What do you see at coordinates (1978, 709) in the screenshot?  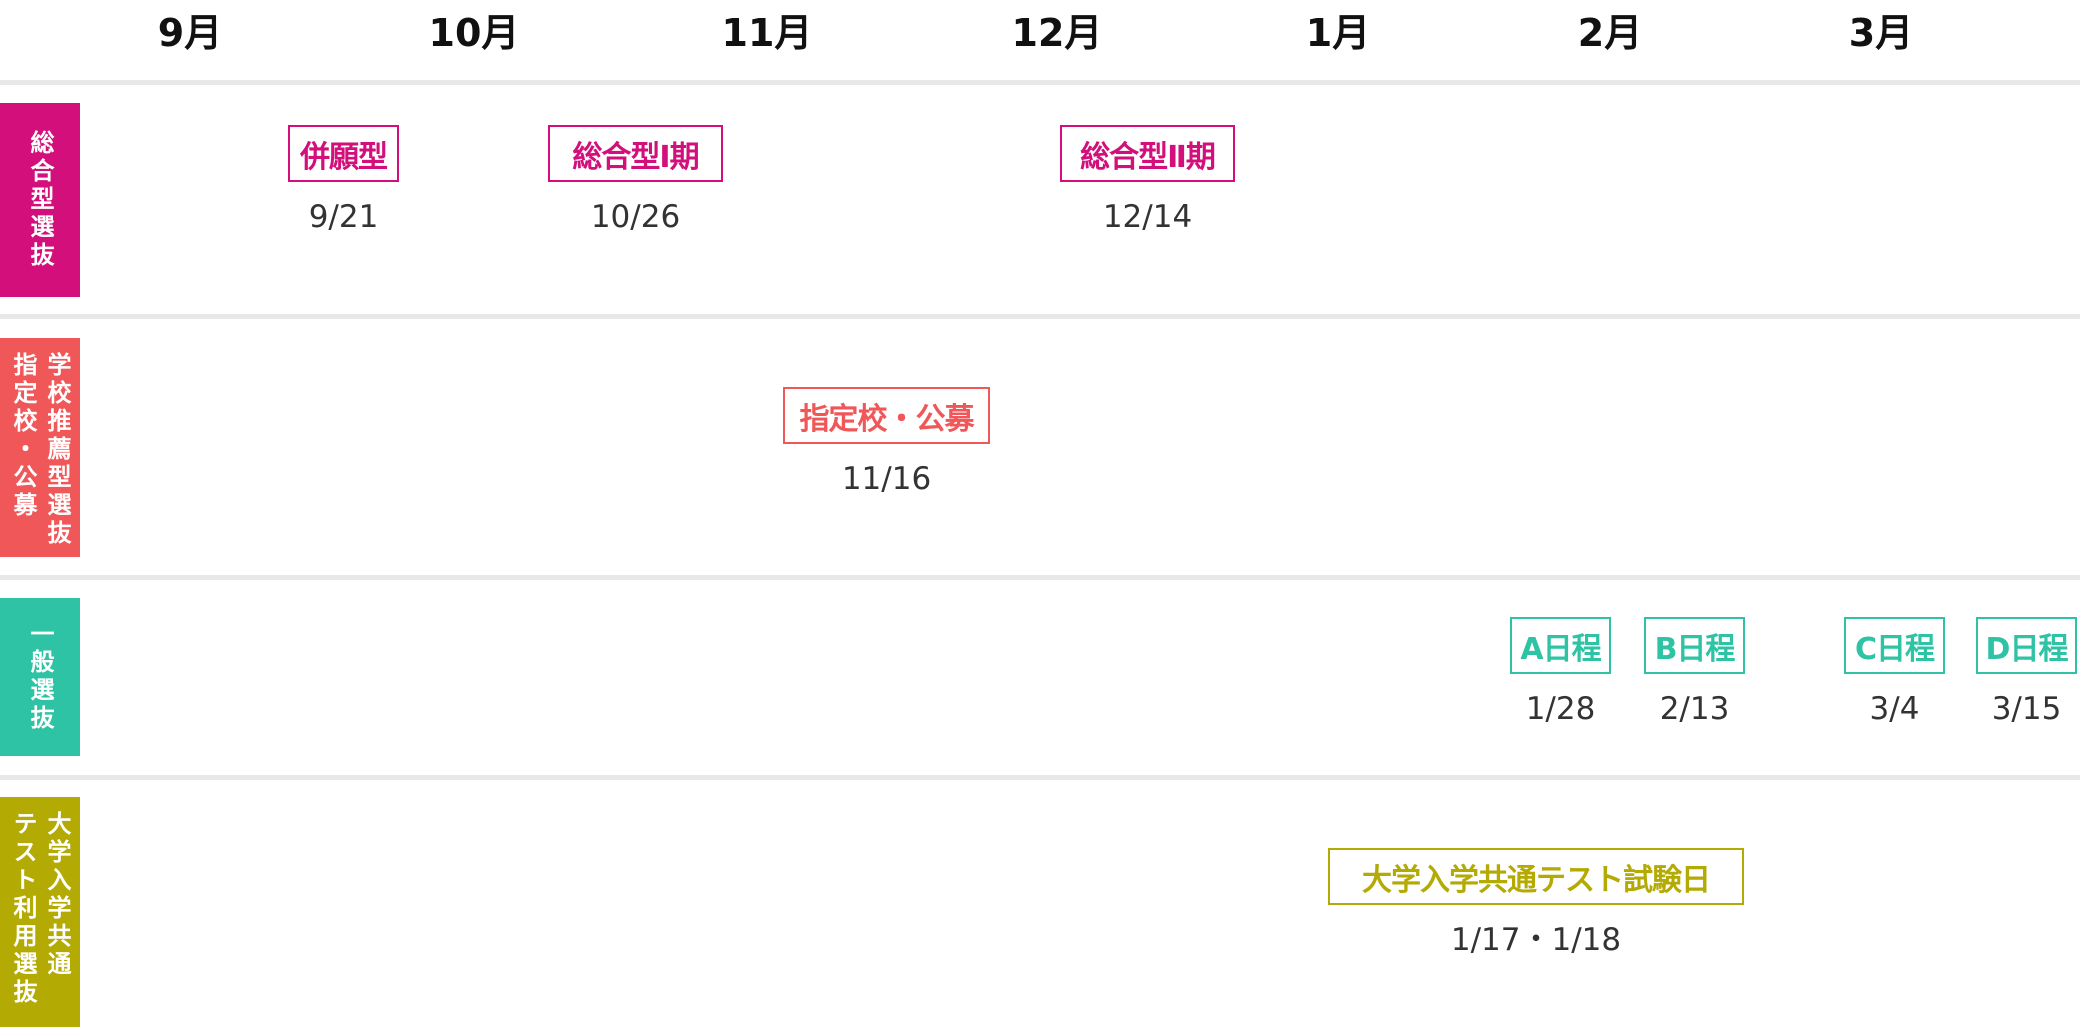 I see `event-date: 3/15` at bounding box center [1978, 709].